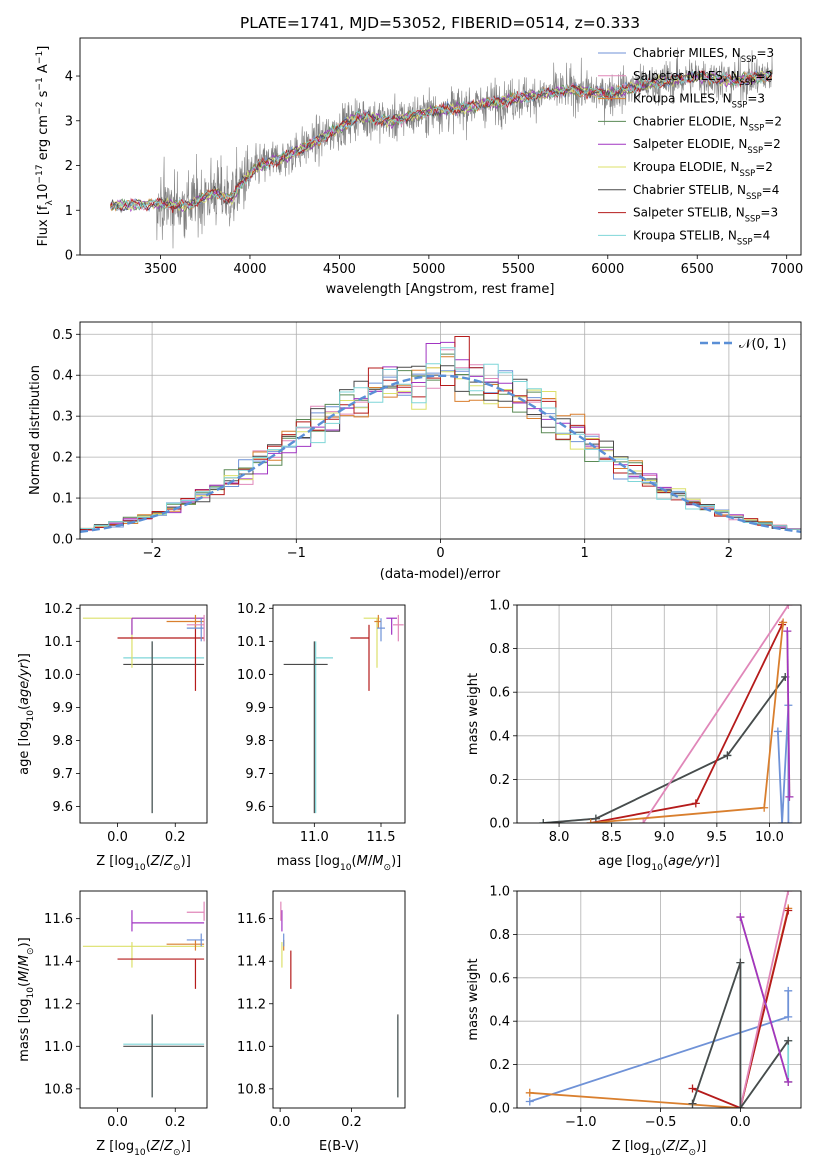 The width and height of the screenshot is (819, 1170). I want to click on y-tick-label: 0.3, so click(62, 417).